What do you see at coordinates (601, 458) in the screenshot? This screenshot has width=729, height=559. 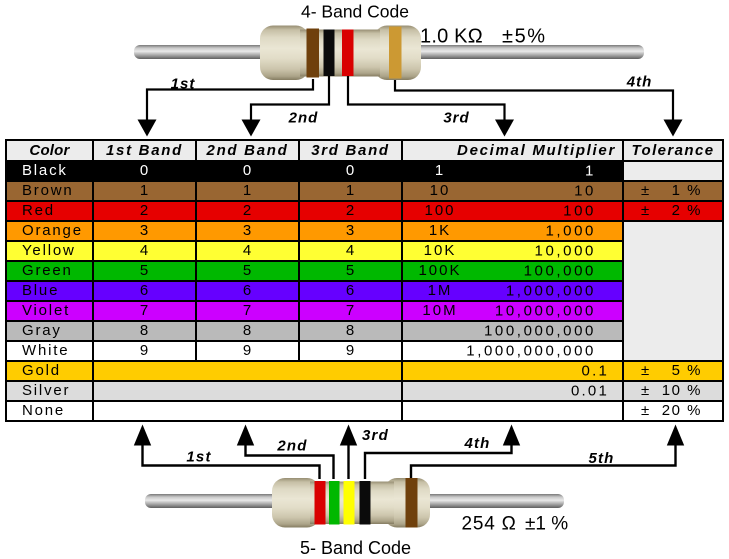 I see `svg-text: 5th` at bounding box center [601, 458].